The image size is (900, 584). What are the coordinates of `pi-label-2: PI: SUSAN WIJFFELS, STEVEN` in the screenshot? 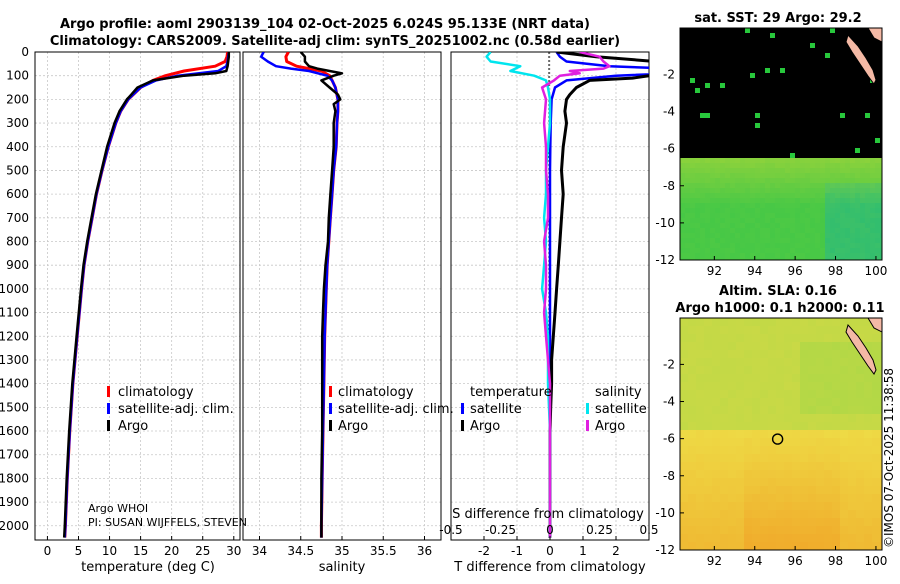 It's located at (167, 522).